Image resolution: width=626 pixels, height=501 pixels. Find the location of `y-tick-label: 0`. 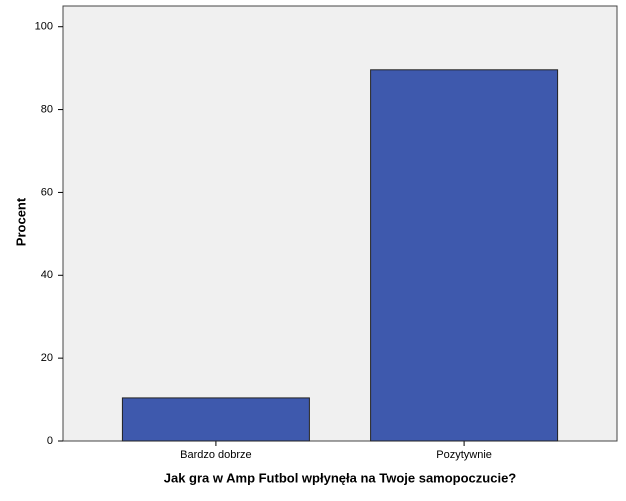

y-tick-label: 0 is located at coordinates (50, 441).